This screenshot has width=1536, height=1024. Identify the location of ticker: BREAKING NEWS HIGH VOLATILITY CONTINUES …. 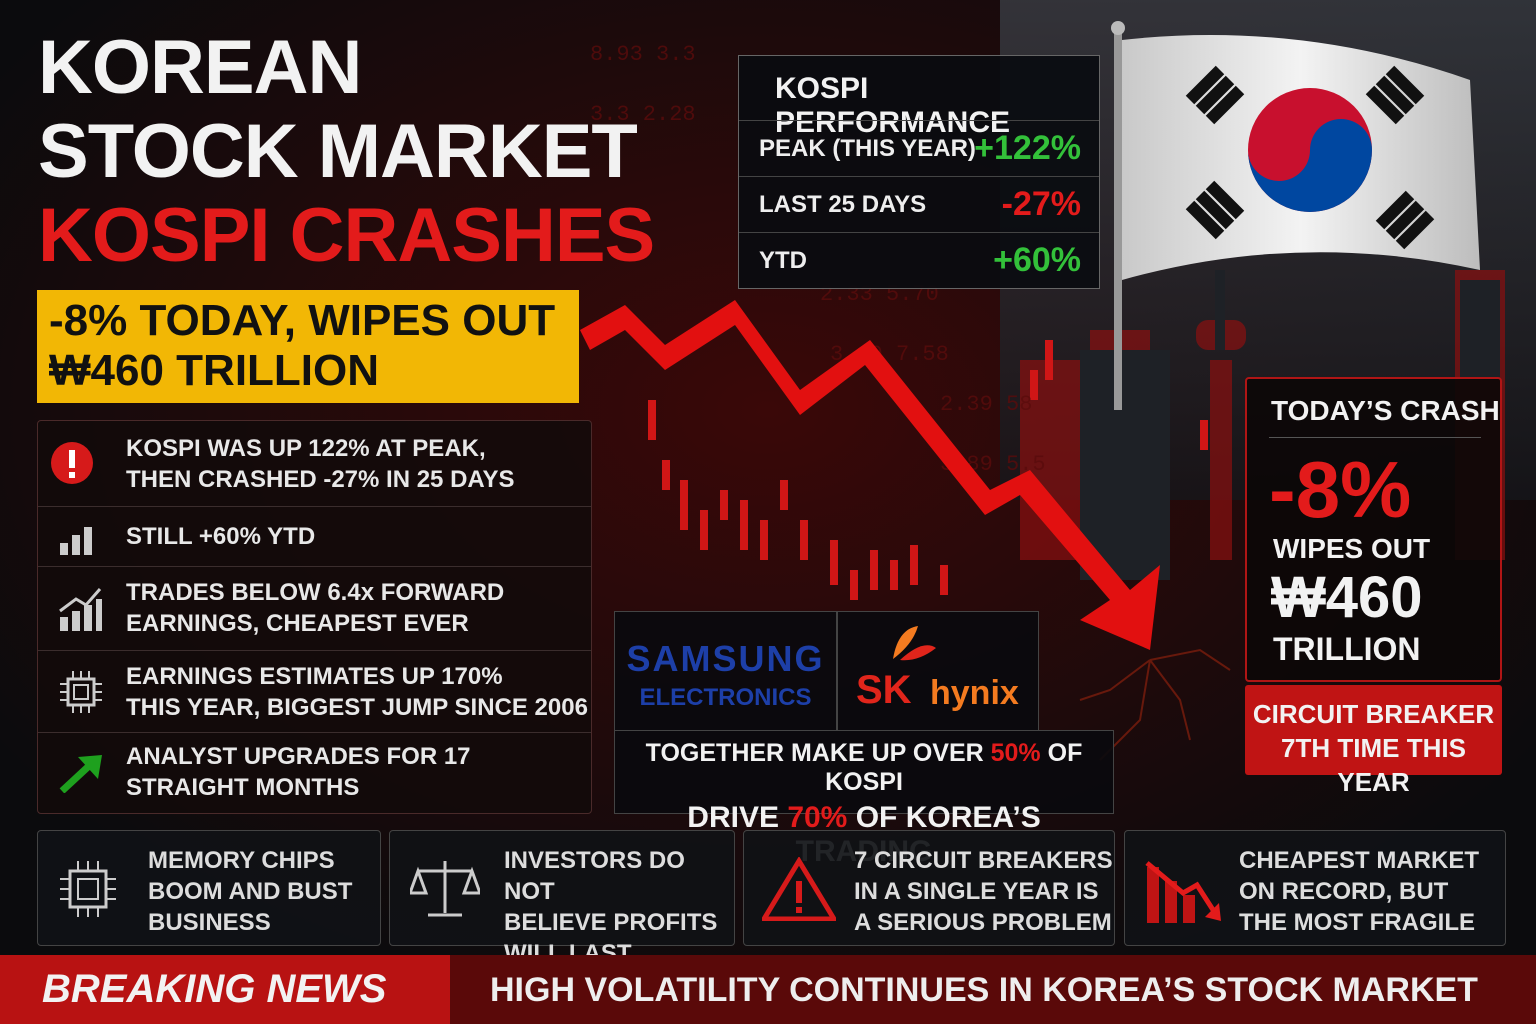
(768, 989).